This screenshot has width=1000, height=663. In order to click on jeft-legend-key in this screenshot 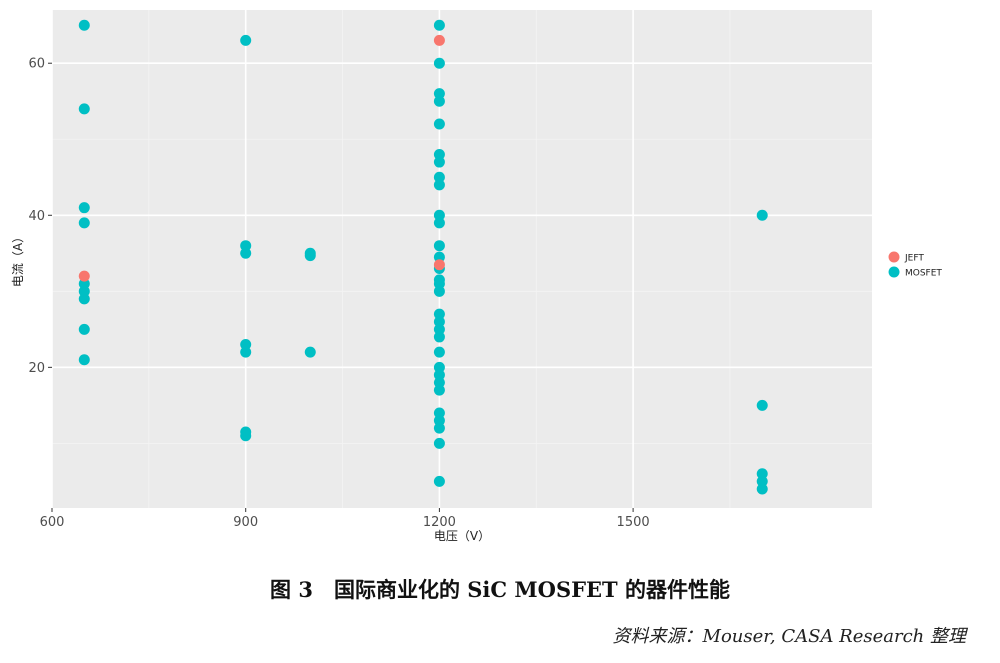, I will do `click(894, 257)`.